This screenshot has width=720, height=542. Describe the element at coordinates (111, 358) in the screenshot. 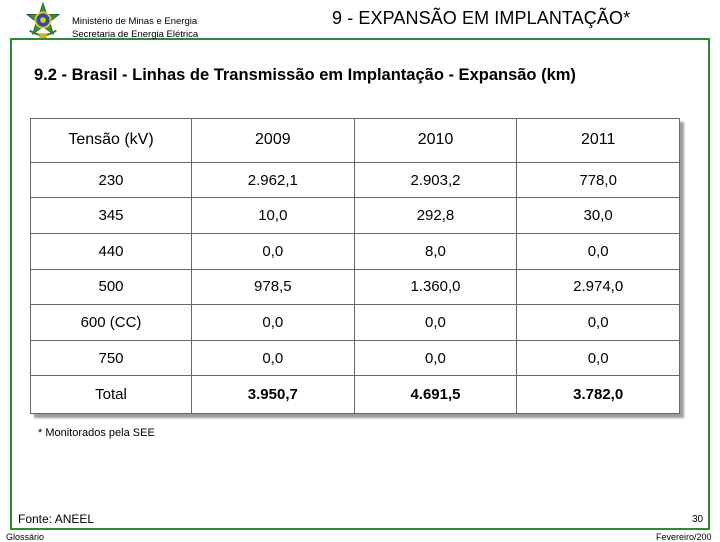

I see `table-cell: 750` at that location.